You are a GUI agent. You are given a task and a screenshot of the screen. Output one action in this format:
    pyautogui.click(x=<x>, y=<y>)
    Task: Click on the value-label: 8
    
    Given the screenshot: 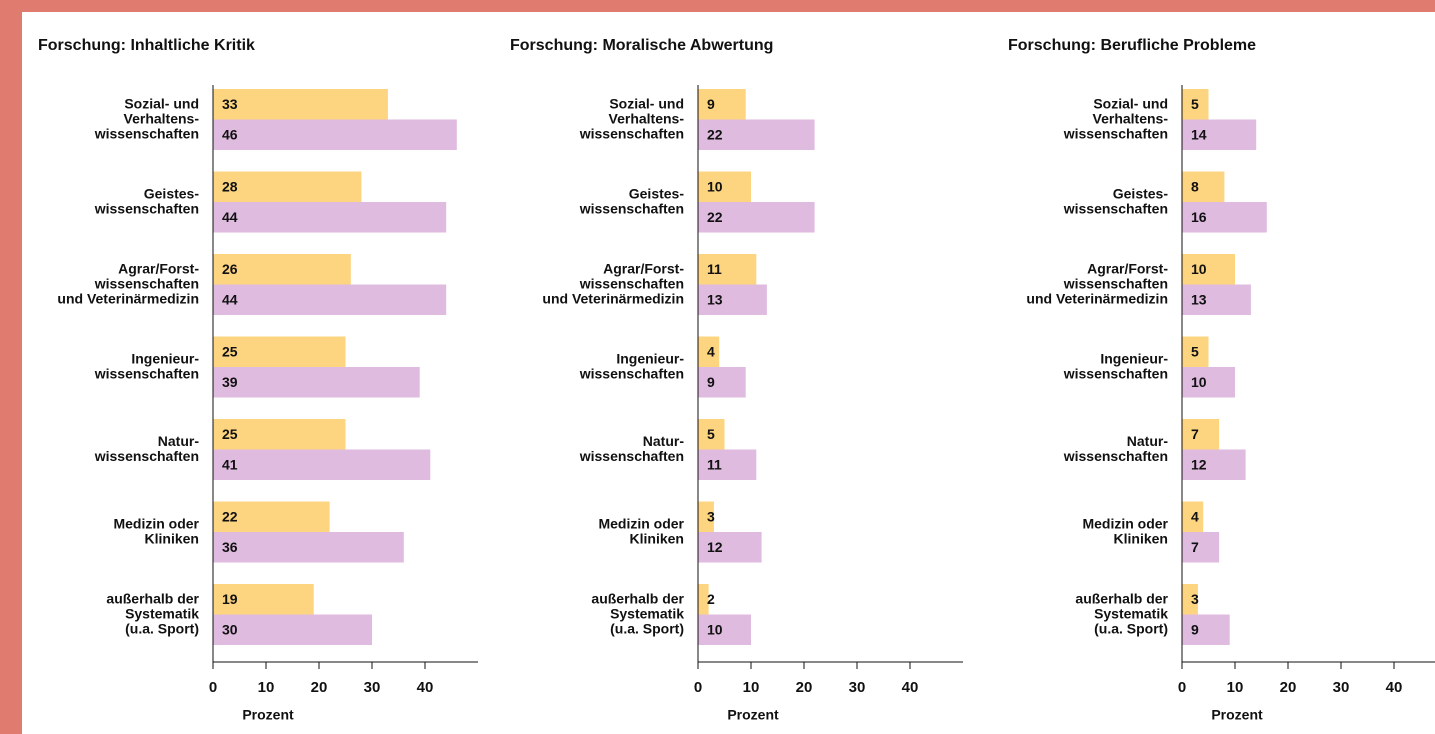 What is the action you would take?
    pyautogui.click(x=1195, y=186)
    